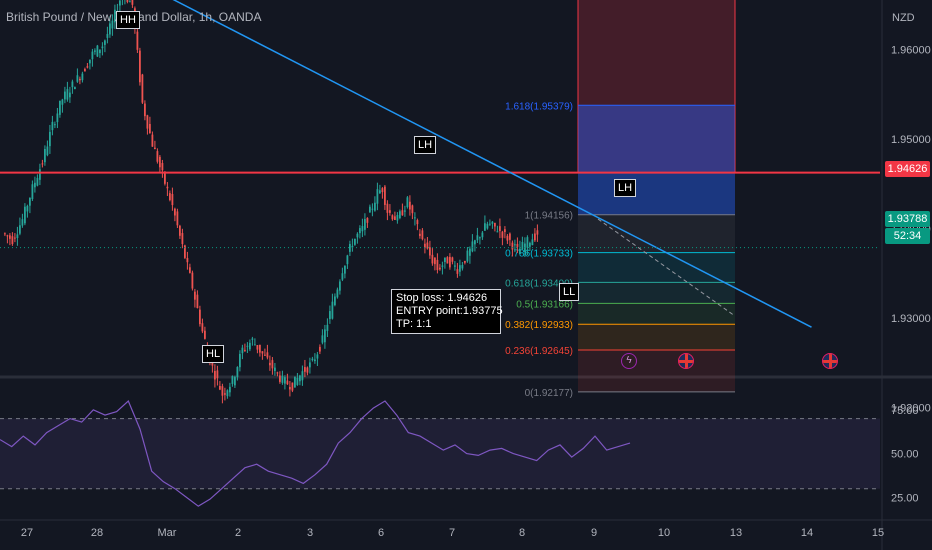  What do you see at coordinates (686, 361) in the screenshot?
I see `uk-flag-icon` at bounding box center [686, 361].